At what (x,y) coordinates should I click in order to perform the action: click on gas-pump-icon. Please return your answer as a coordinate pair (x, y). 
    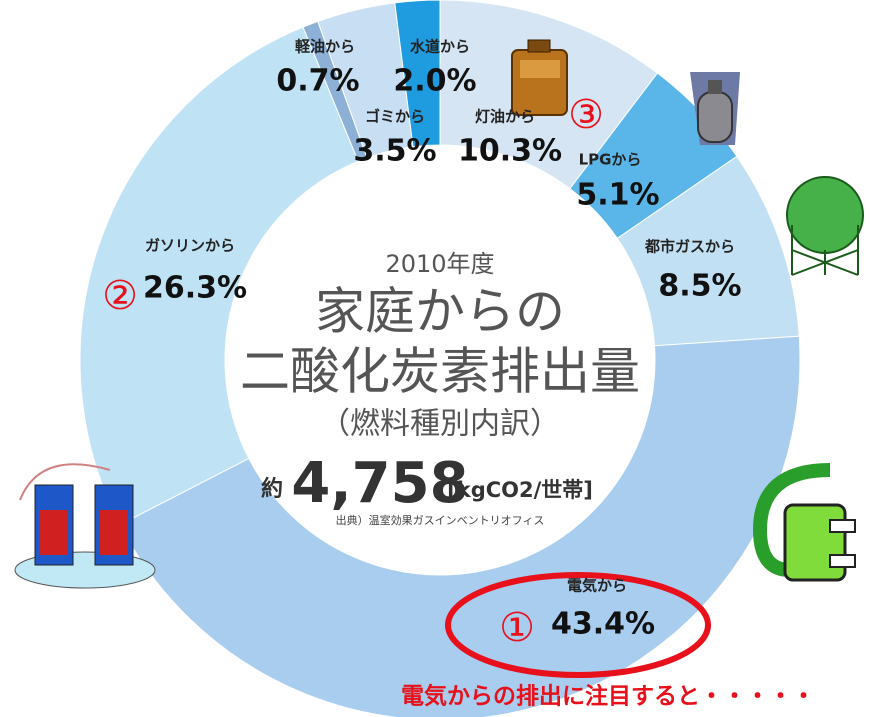
    Looking at the image, I should click on (85, 526).